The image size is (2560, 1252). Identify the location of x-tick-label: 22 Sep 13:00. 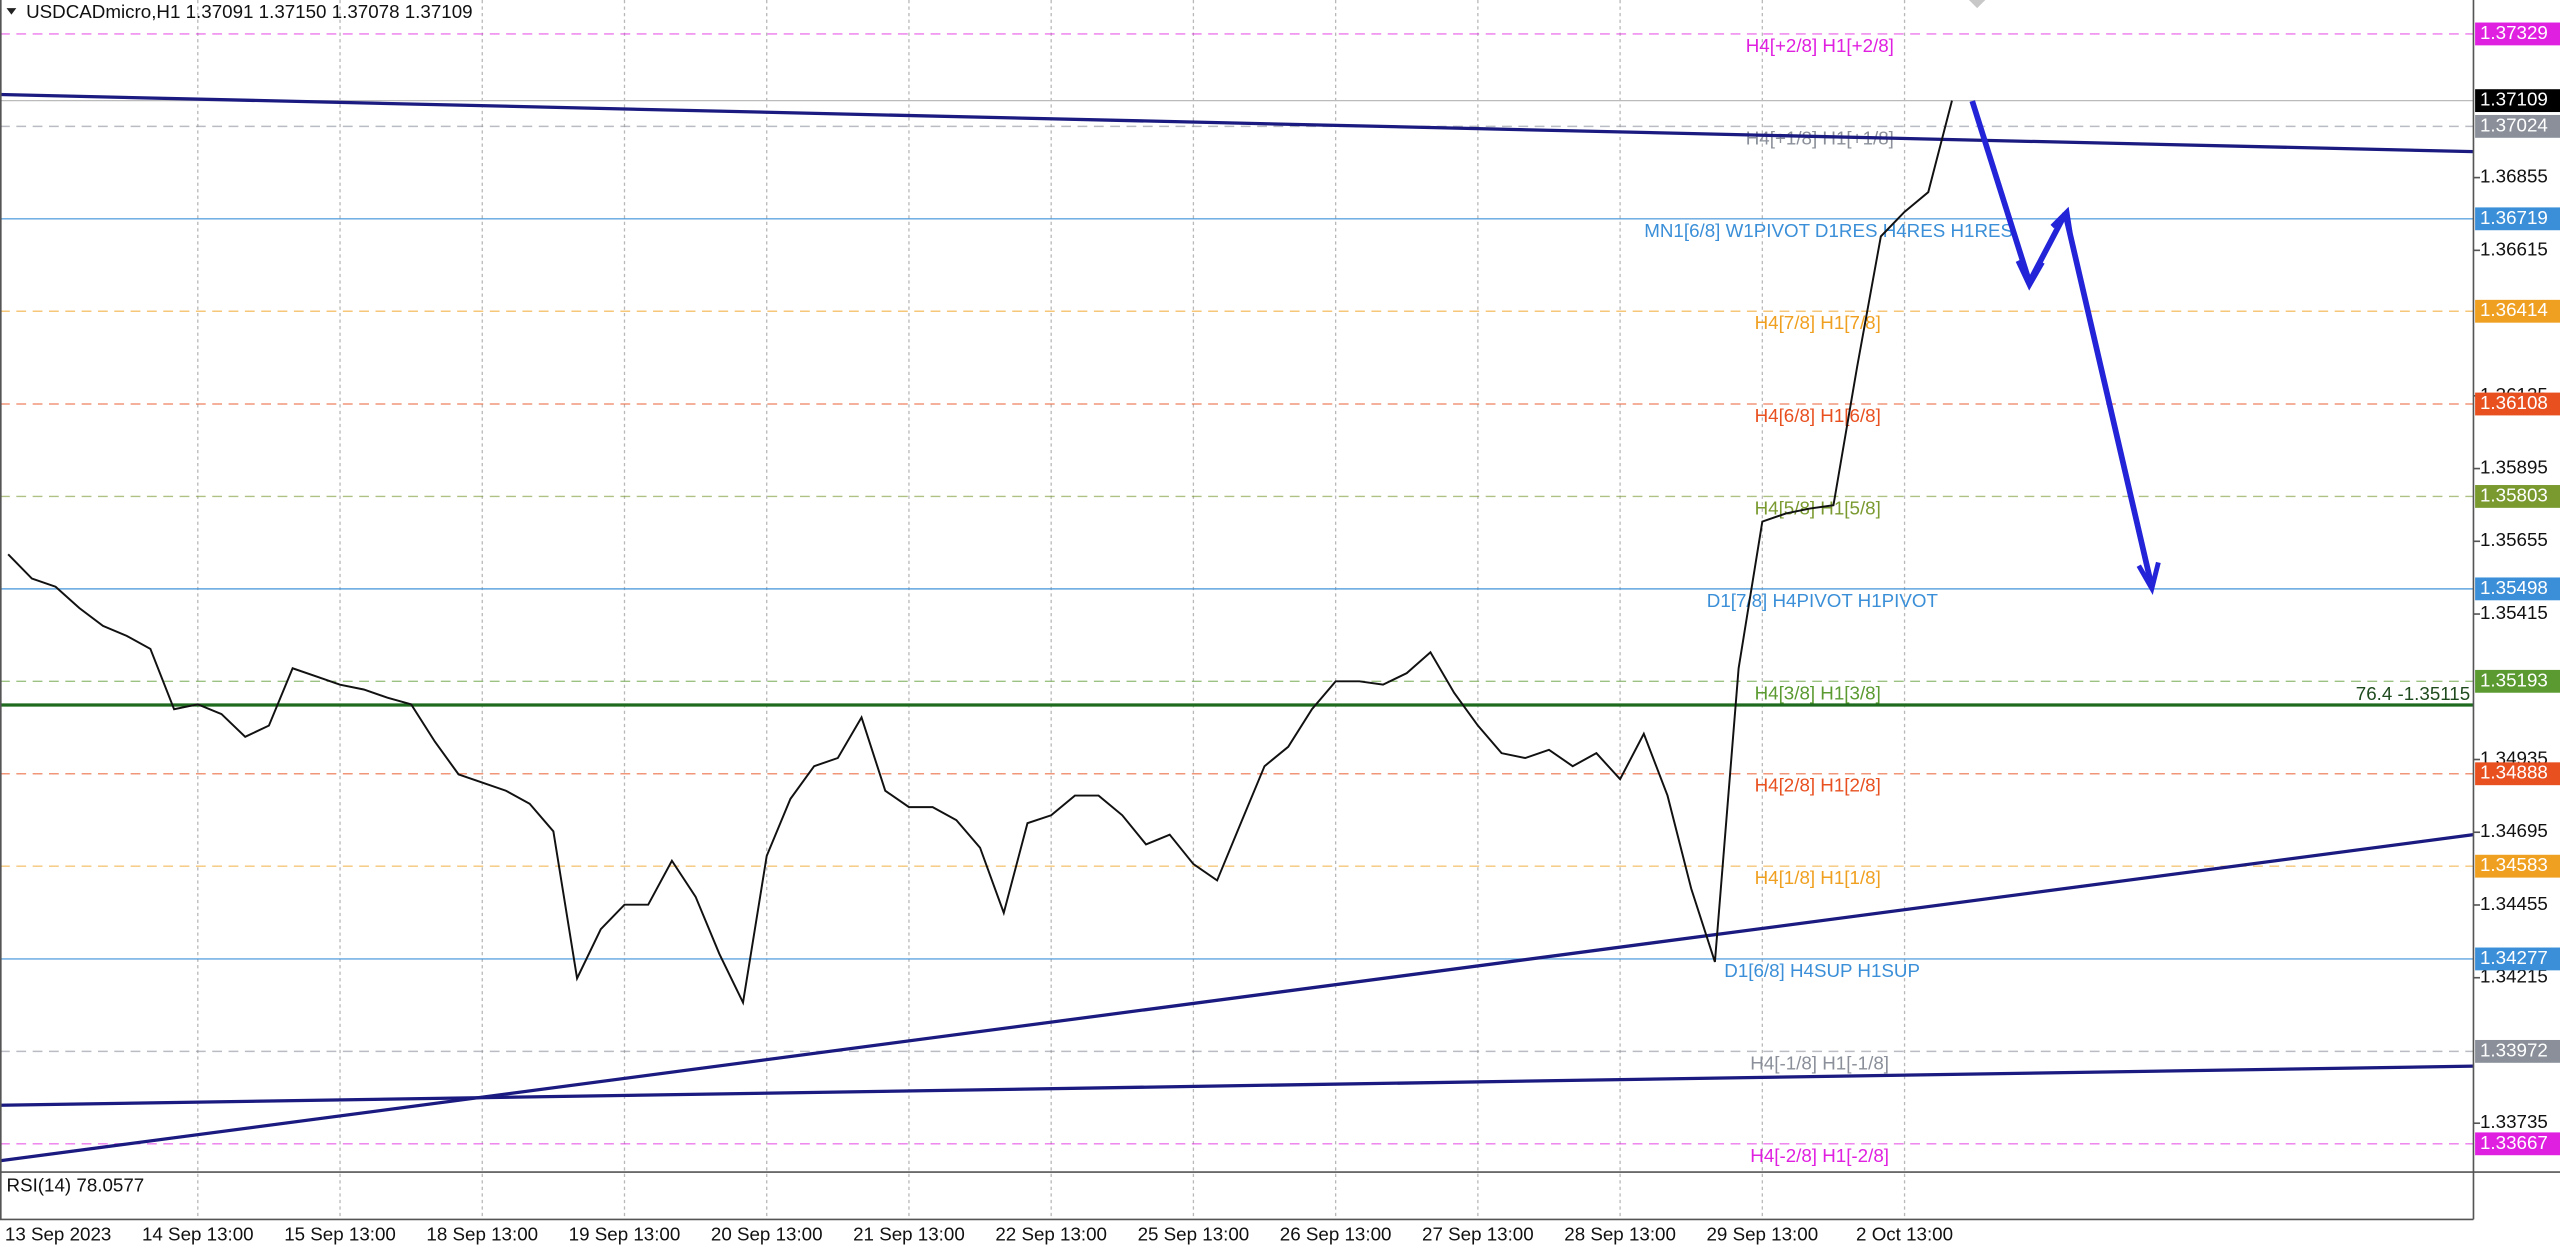
(1051, 1234).